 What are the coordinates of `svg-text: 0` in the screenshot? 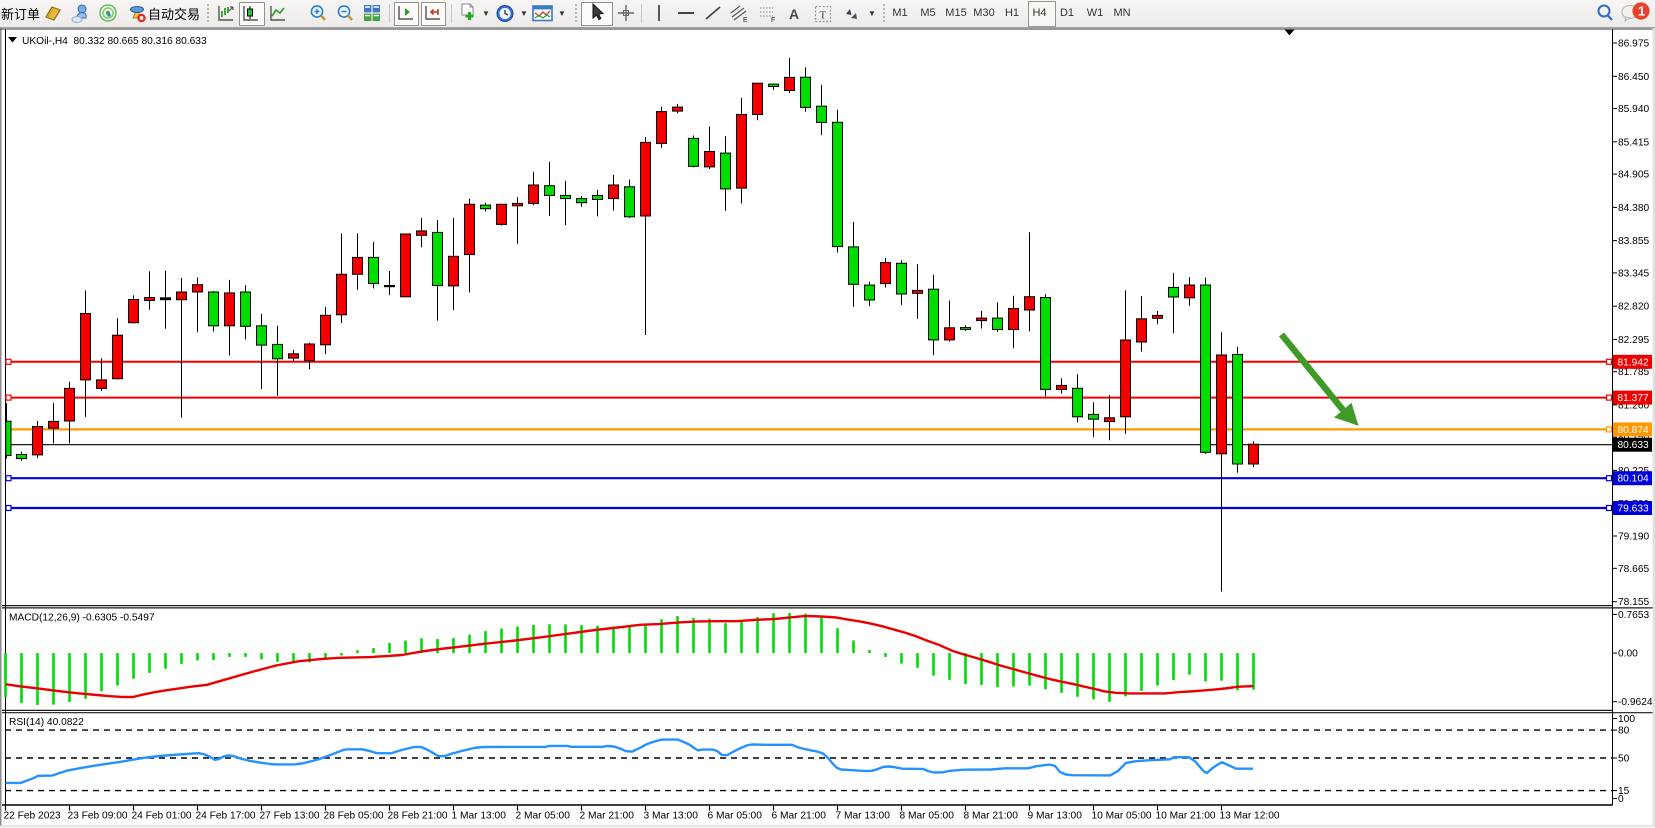 It's located at (1621, 799).